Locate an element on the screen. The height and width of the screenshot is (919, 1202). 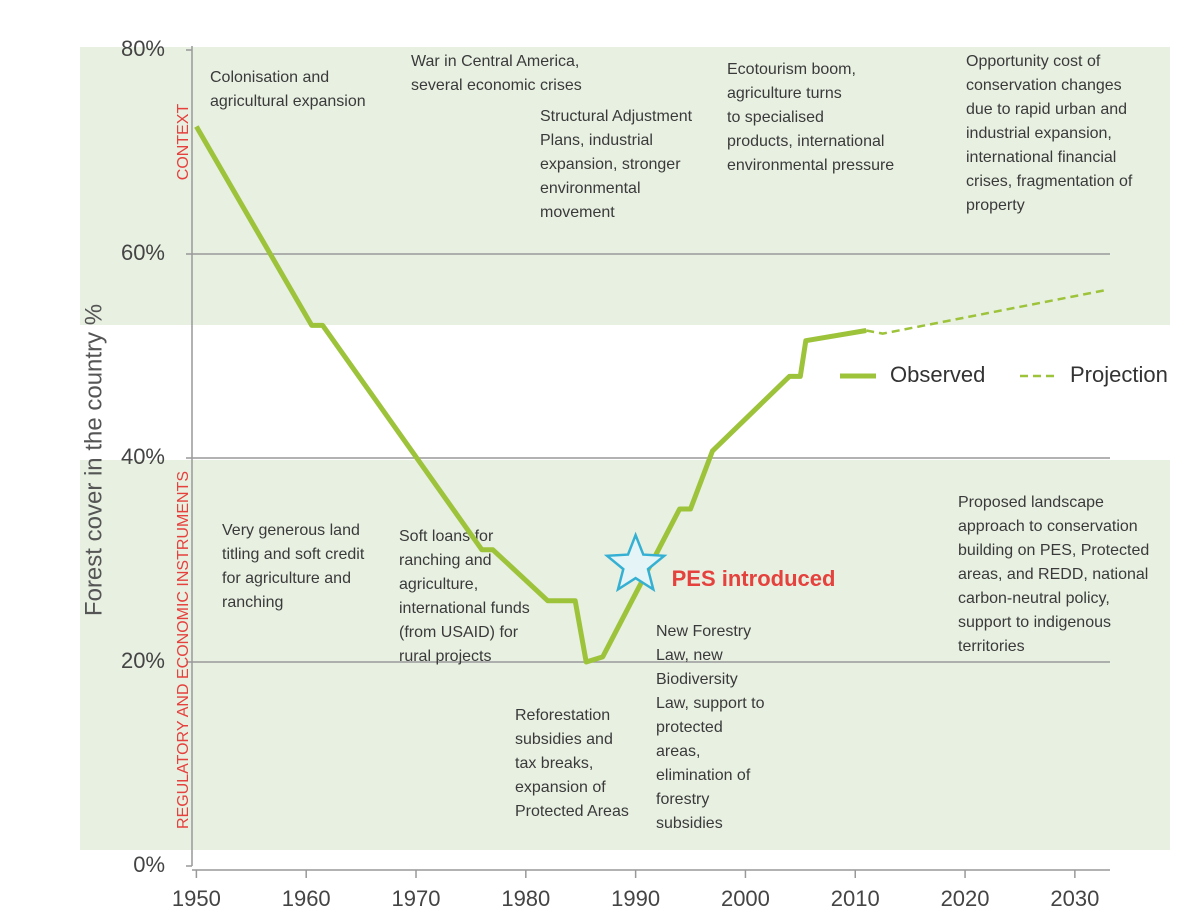
annotation-line: Law, support to is located at coordinates (710, 703).